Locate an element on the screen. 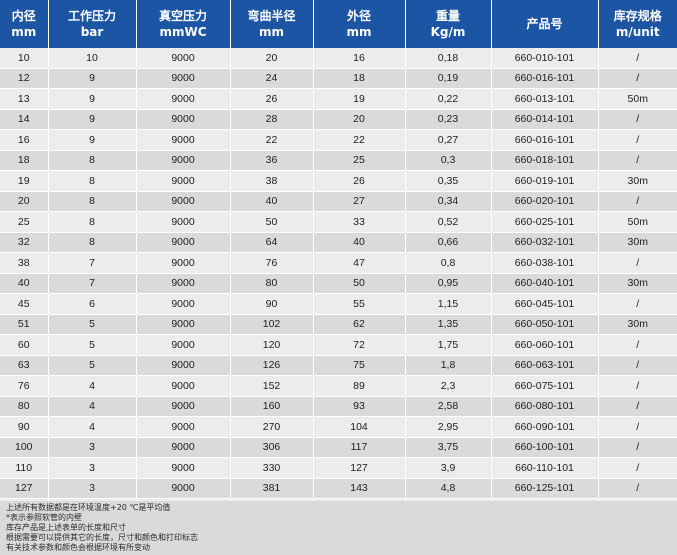  product-number-cell: 660-060-101 is located at coordinates (545, 345).